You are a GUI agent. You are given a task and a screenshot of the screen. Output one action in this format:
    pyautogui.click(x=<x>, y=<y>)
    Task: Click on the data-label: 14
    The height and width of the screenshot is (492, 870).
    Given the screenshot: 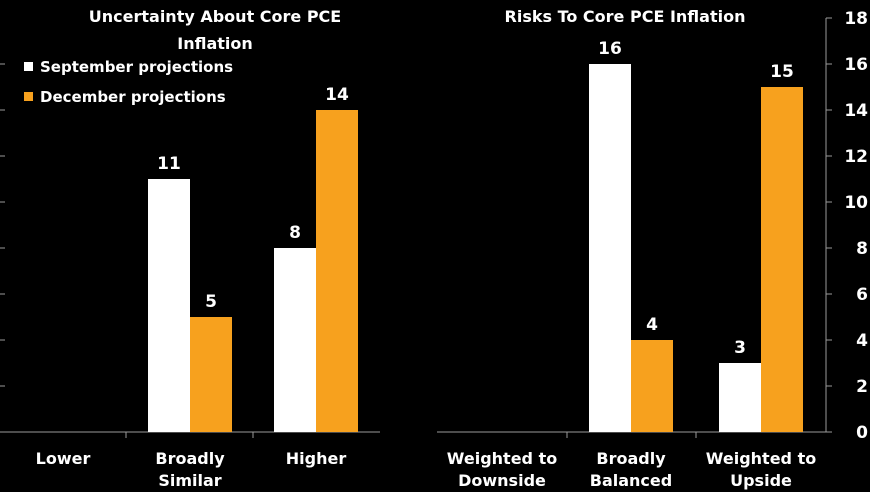 What is the action you would take?
    pyautogui.click(x=337, y=95)
    